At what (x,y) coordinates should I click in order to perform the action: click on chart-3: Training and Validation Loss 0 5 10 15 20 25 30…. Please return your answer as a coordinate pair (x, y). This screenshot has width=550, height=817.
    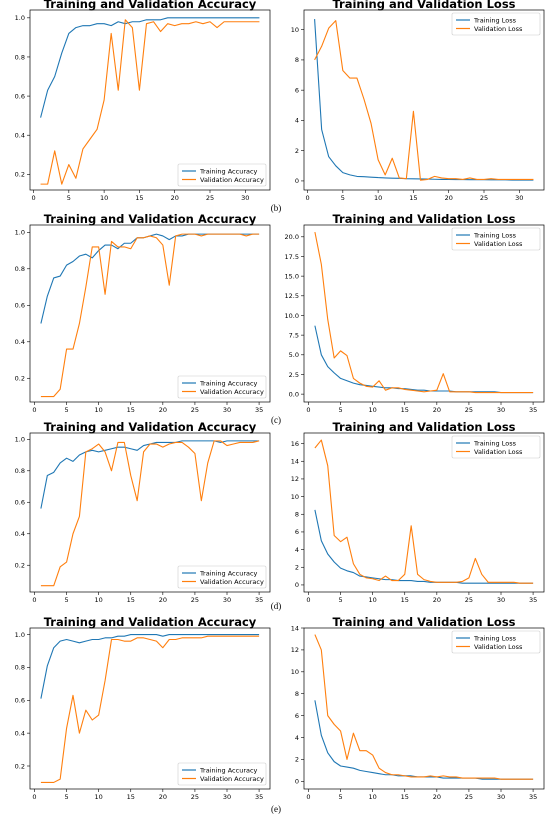
    Looking at the image, I should click on (415, 313).